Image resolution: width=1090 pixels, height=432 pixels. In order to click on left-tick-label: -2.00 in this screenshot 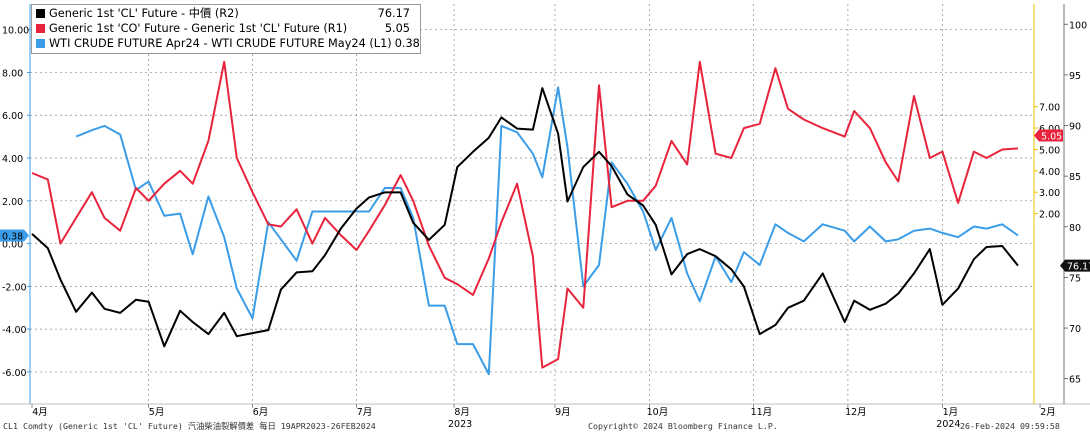, I will do `click(14, 287)`.